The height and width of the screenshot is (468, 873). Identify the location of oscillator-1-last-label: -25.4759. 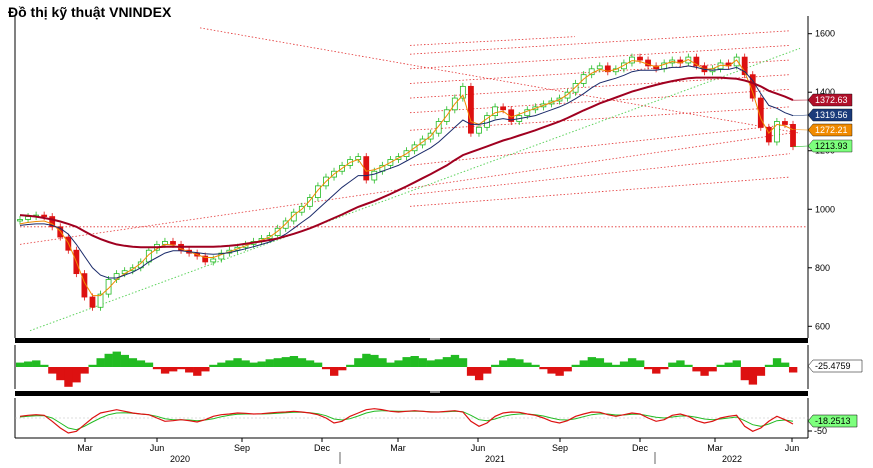
(833, 366).